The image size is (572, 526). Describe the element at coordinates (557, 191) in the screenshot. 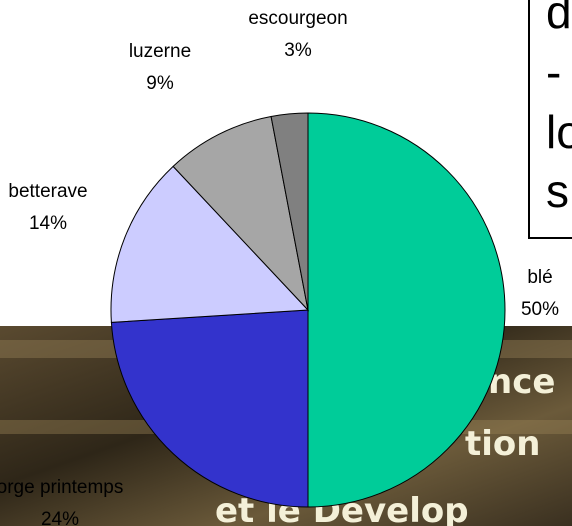

I see `text-box-line: s` at that location.